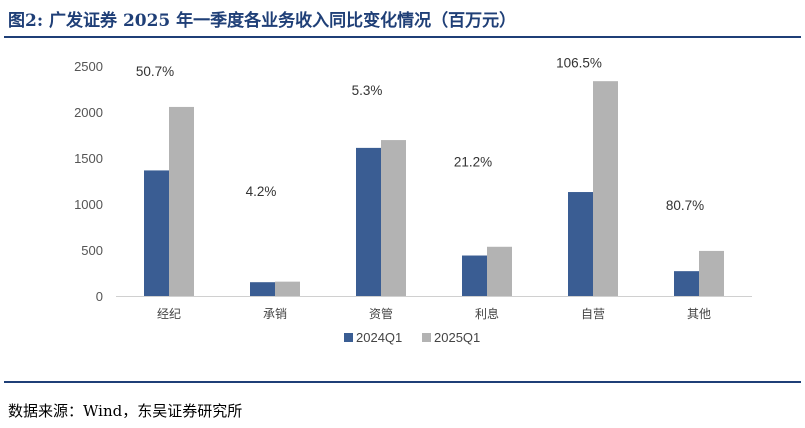 The height and width of the screenshot is (428, 805). What do you see at coordinates (262, 21) in the screenshot?
I see `chart-title: 图2: 广发证券 2025 年一季度各业务收入同比变化情况（百万元）` at bounding box center [262, 21].